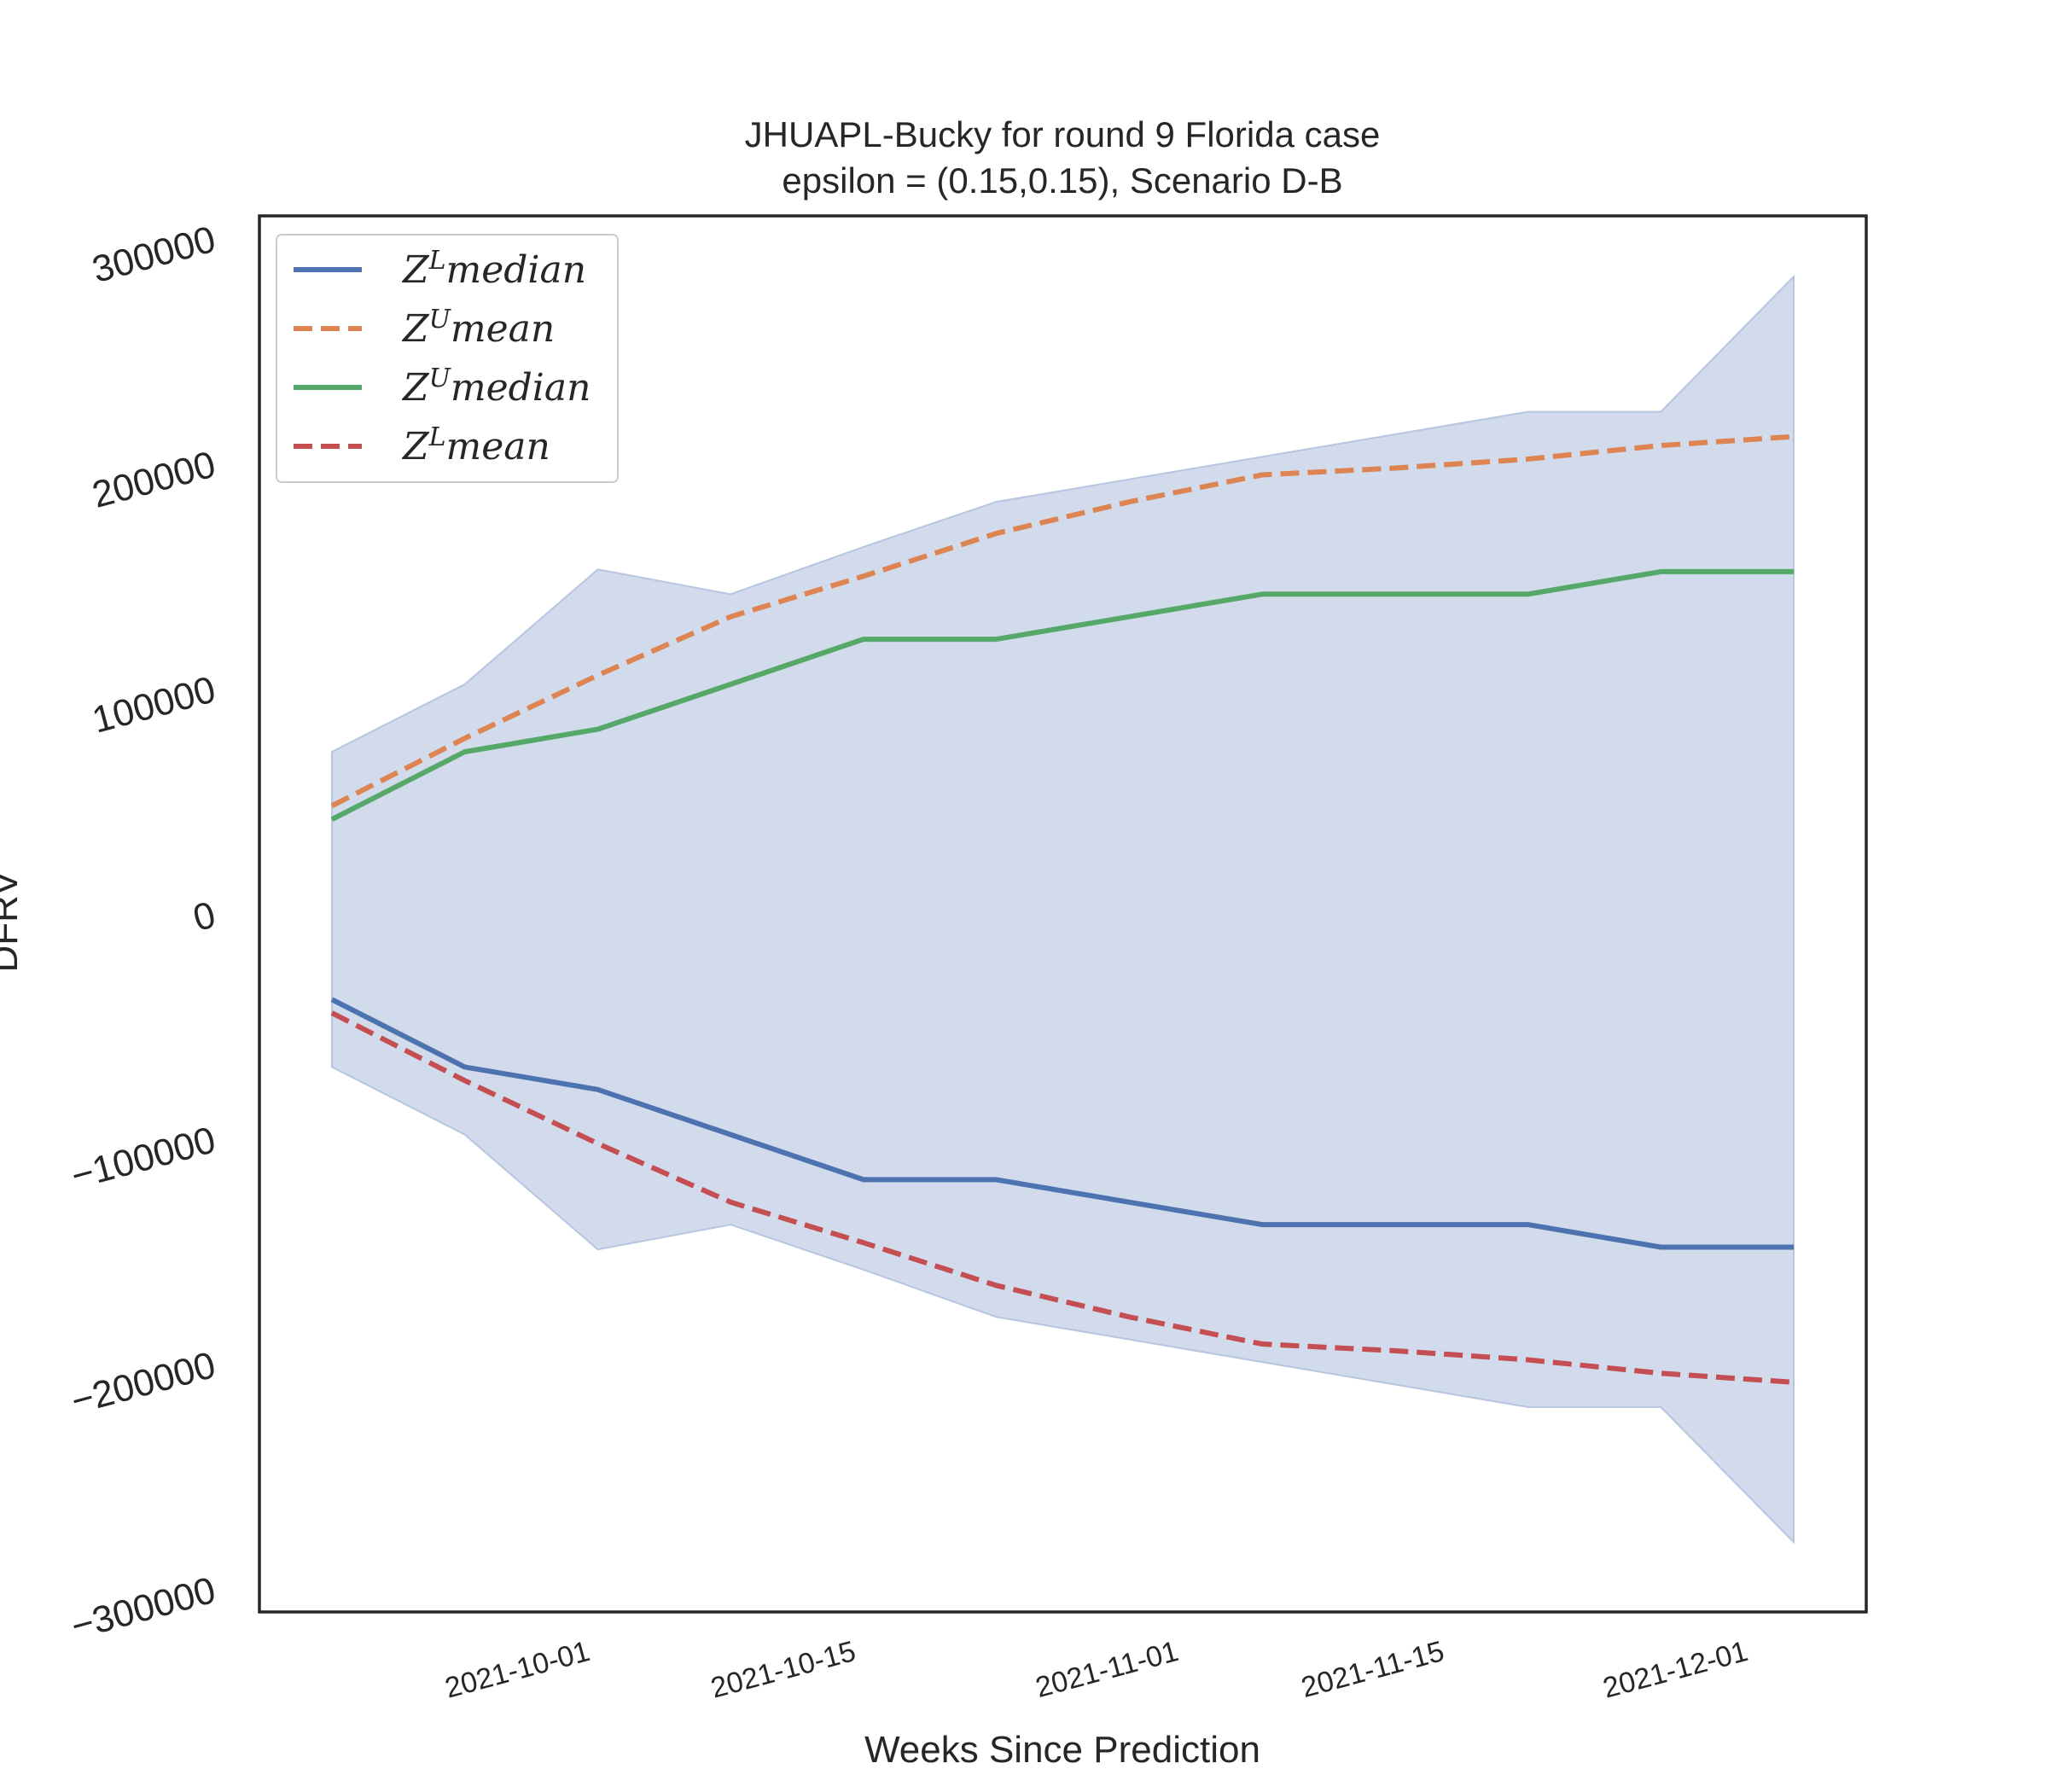 Image resolution: width=2048 pixels, height=1792 pixels. What do you see at coordinates (476, 445) in the screenshot?
I see `legend-label: ZLmean` at bounding box center [476, 445].